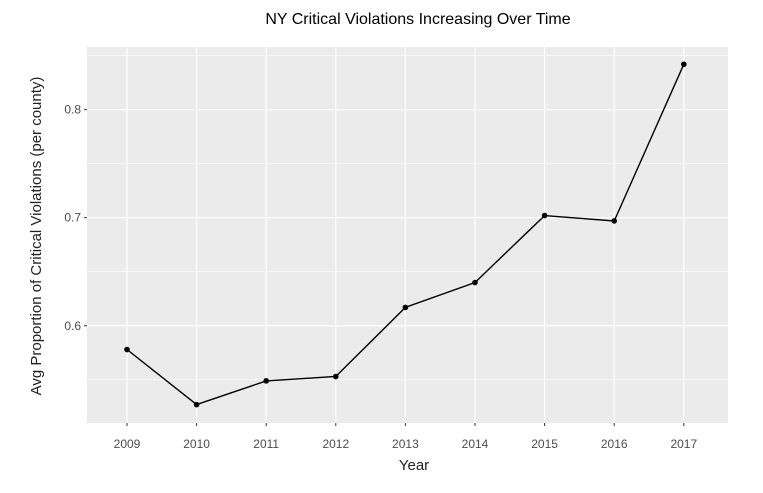 This screenshot has width=763, height=493. Describe the element at coordinates (405, 444) in the screenshot. I see `x-tick-label: 2013` at that location.